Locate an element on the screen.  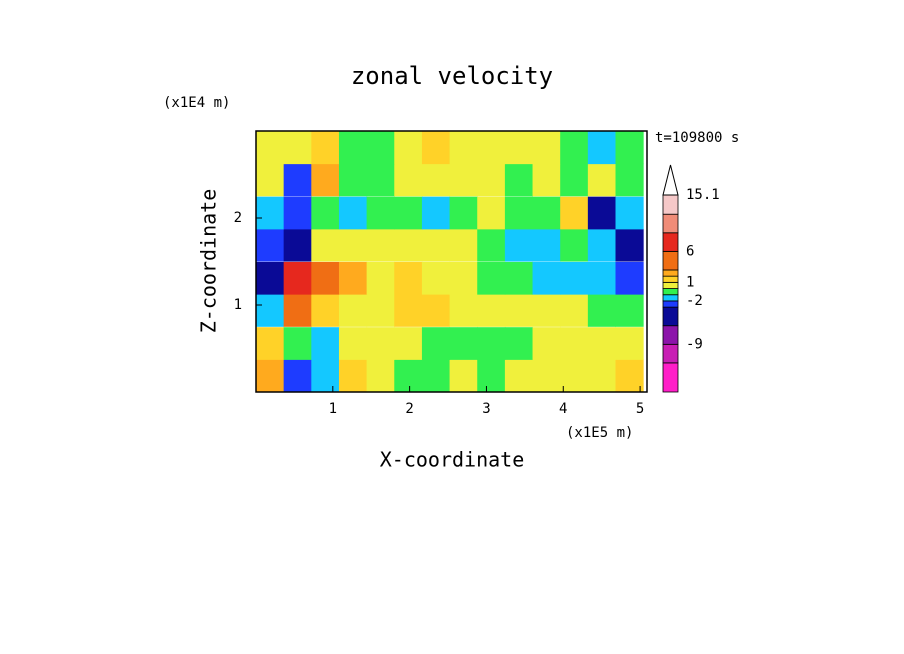
colorbar-label: 1 is located at coordinates (690, 282).